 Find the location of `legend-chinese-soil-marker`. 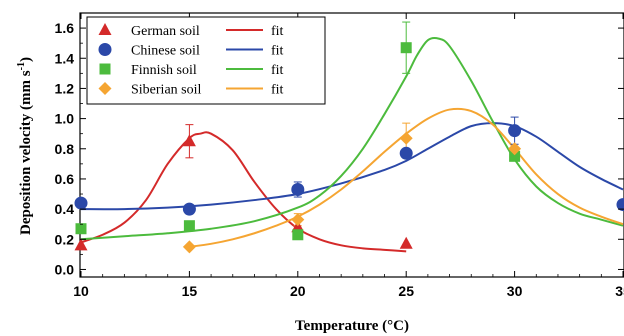

legend-chinese-soil-marker is located at coordinates (105, 49).